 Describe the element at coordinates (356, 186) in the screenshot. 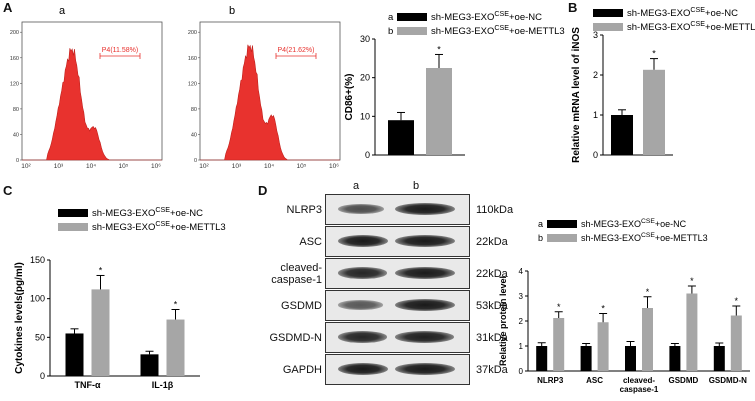

I see `blot-lane-a: a` at that location.